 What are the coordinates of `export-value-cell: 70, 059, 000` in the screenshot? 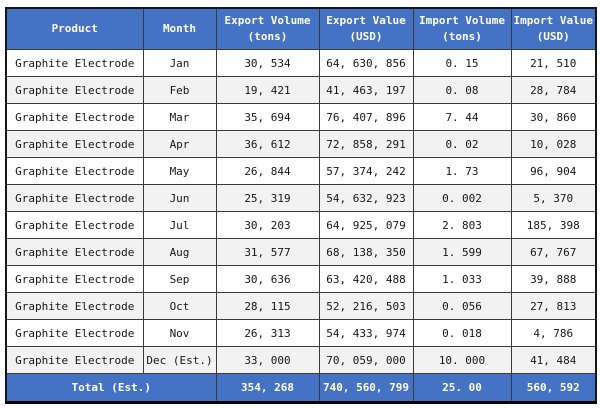 It's located at (366, 360).